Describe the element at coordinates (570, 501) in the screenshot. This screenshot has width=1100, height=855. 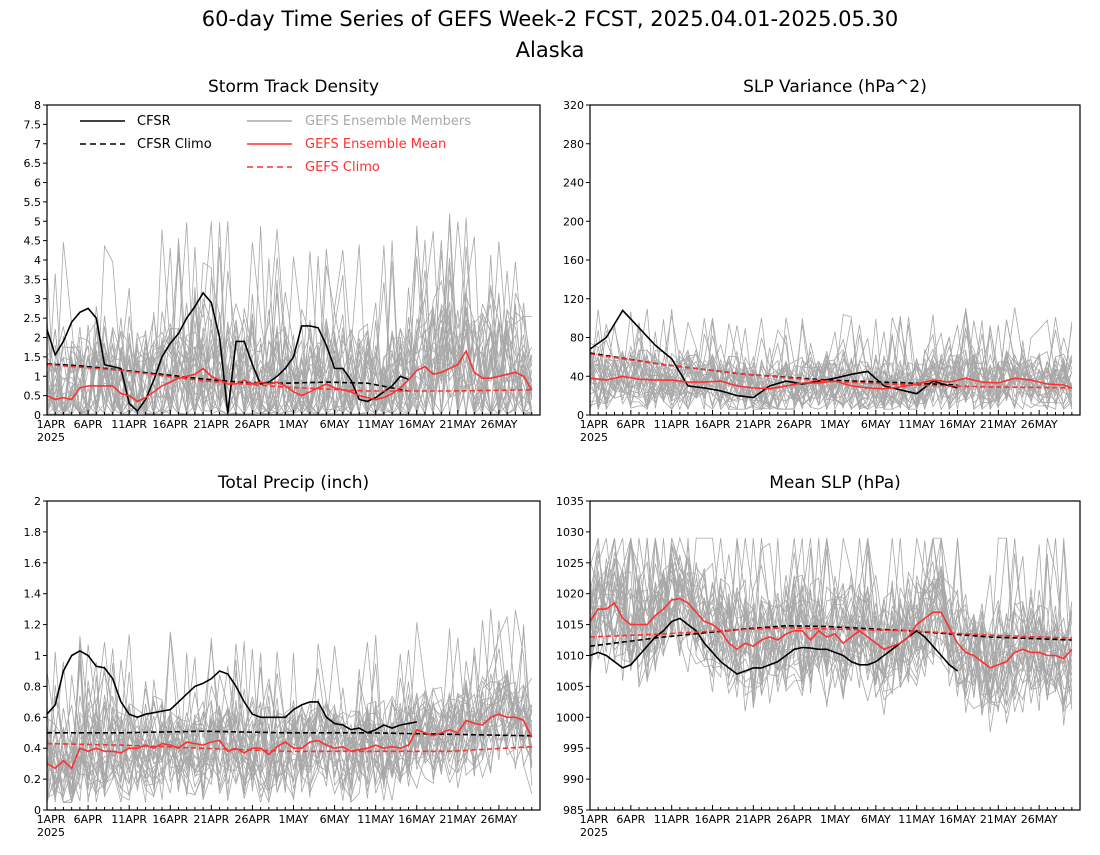
I see `y-tick-label: 1035` at that location.